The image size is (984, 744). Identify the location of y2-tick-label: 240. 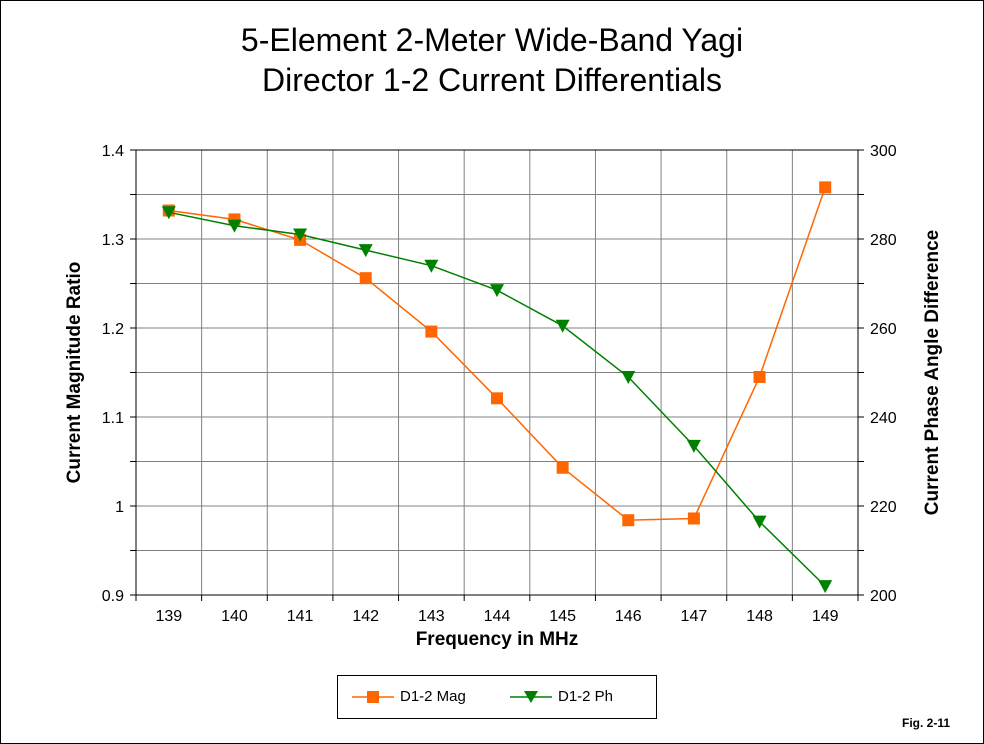
(883, 418).